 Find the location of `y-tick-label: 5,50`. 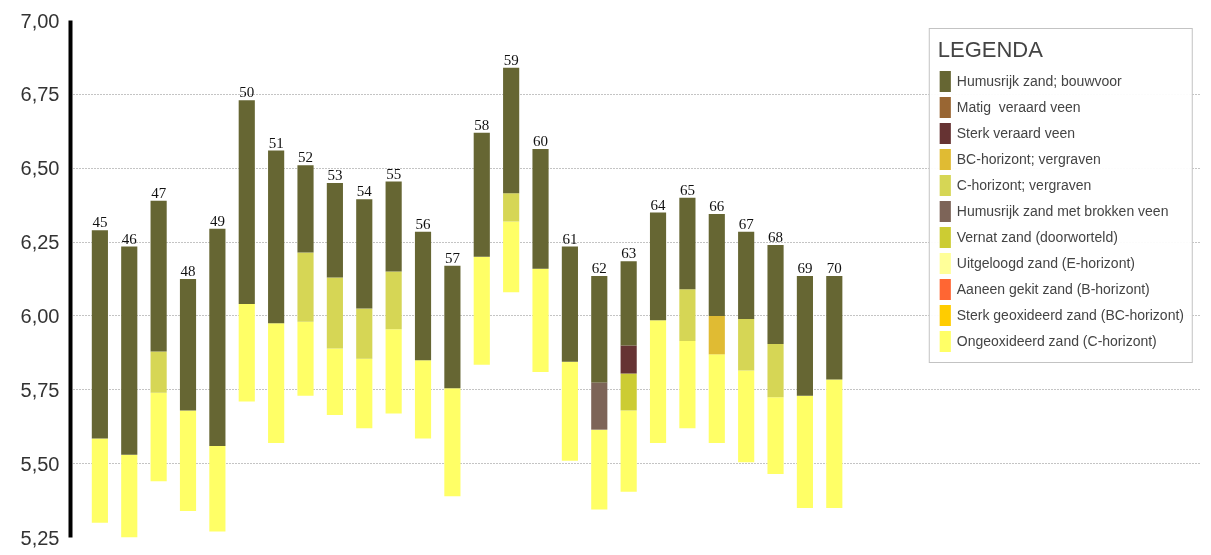

y-tick-label: 5,50 is located at coordinates (40, 463).